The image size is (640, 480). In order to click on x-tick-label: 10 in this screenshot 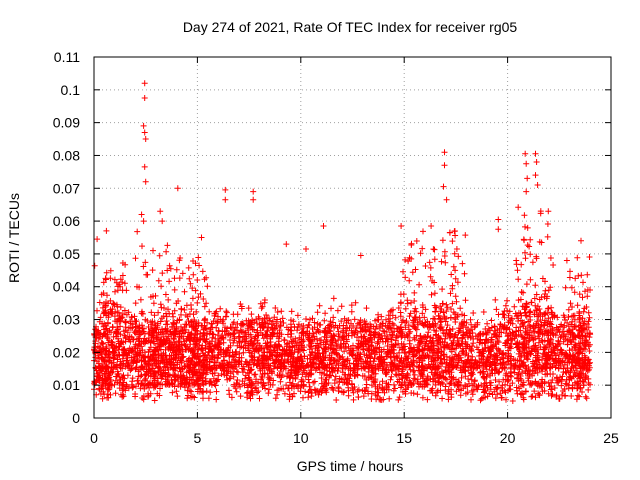, I will do `click(301, 438)`.